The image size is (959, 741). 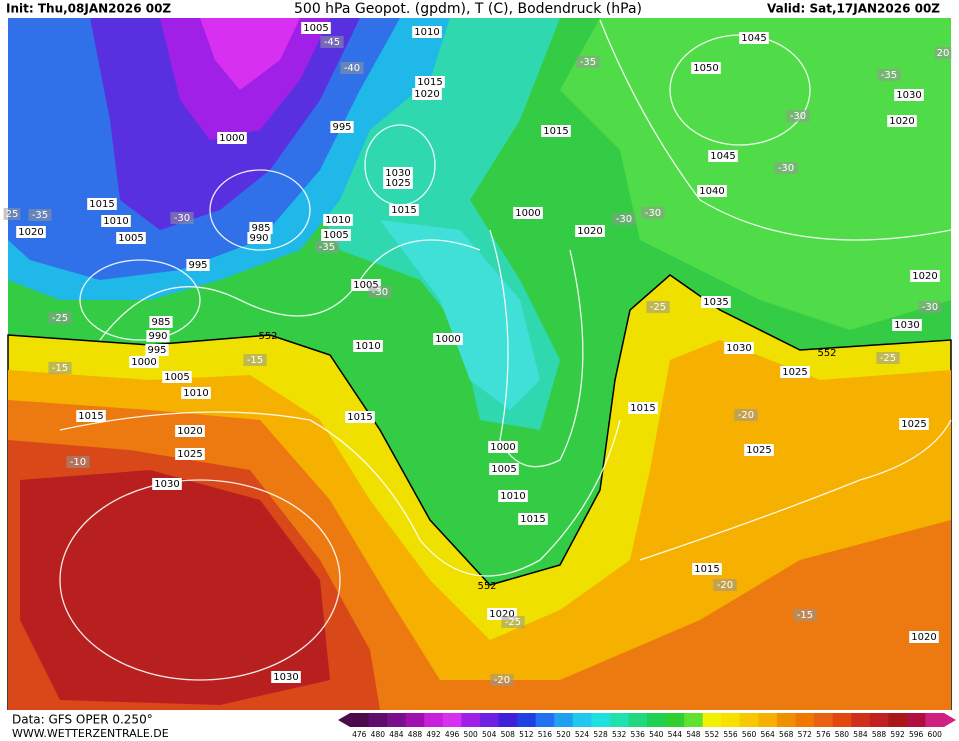 What do you see at coordinates (82, 720) in the screenshot?
I see `data-source: Data: GFS OPER 0.250°` at bounding box center [82, 720].